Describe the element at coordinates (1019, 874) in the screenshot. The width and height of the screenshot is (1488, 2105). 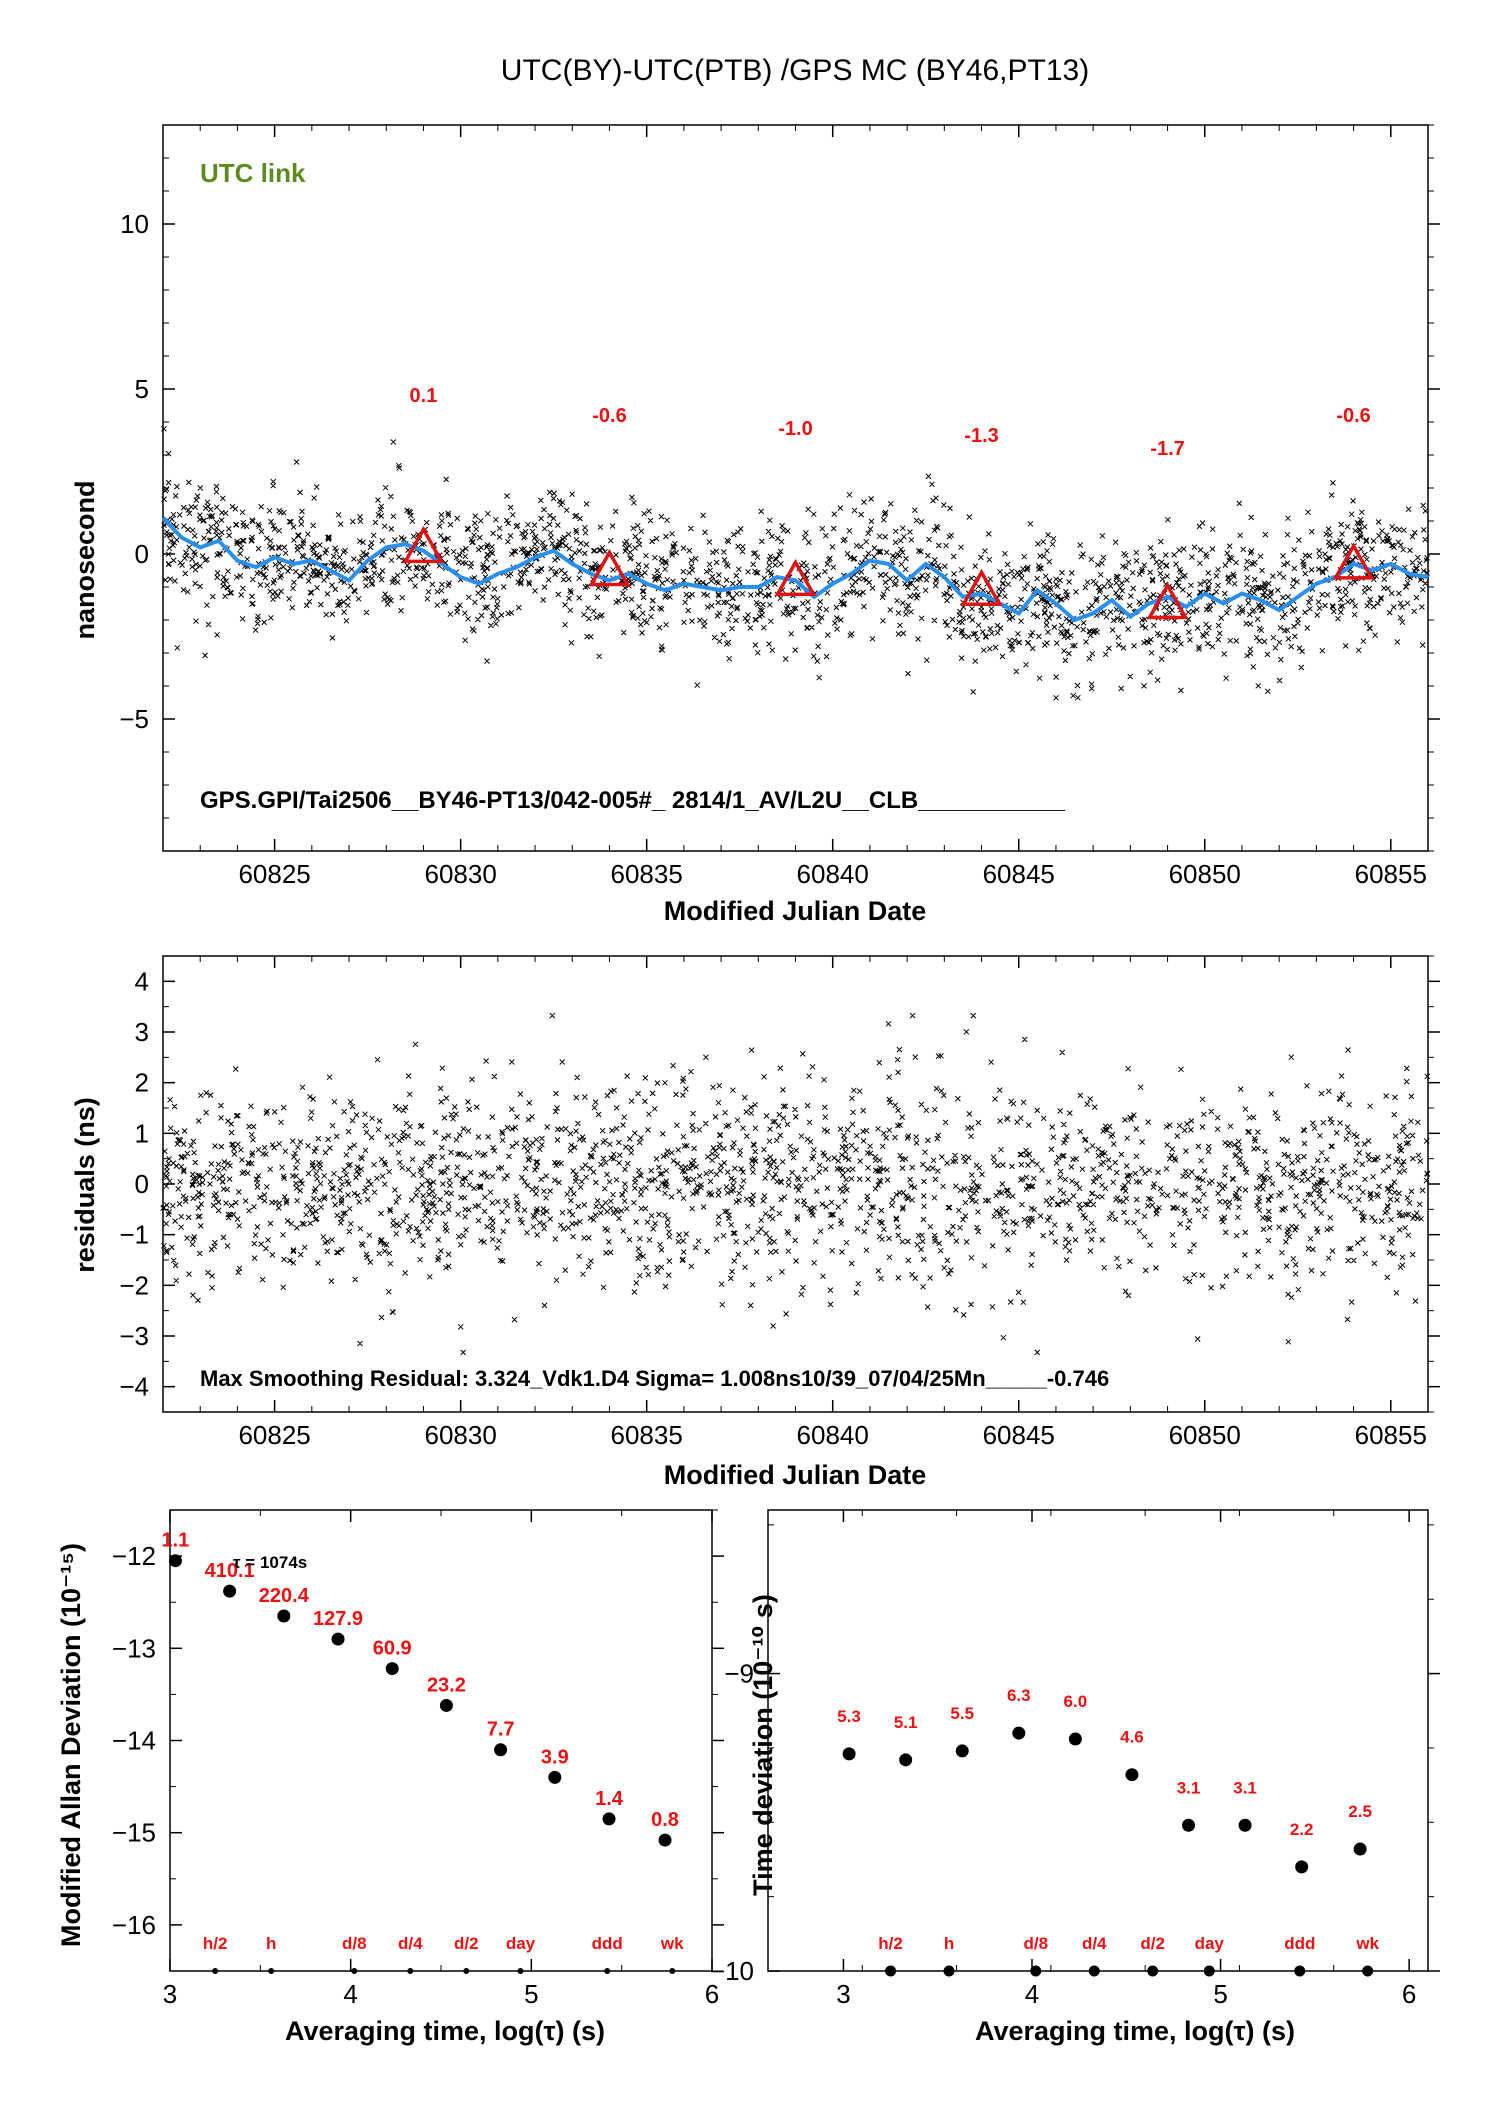
I see `top-xtick-label: 60845` at that location.